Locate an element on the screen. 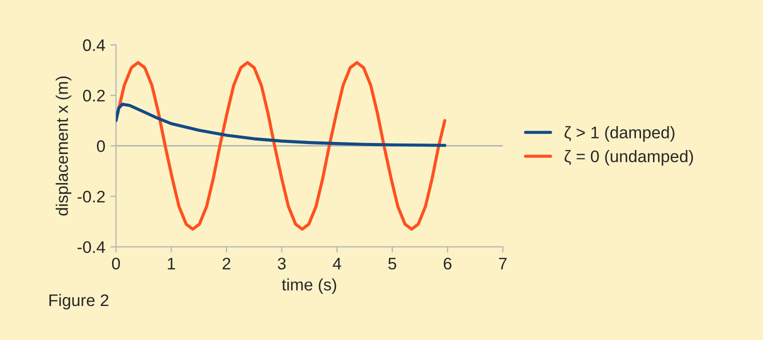 This screenshot has width=763, height=340. y-axis-title: displacement x (m) is located at coordinates (64, 146).